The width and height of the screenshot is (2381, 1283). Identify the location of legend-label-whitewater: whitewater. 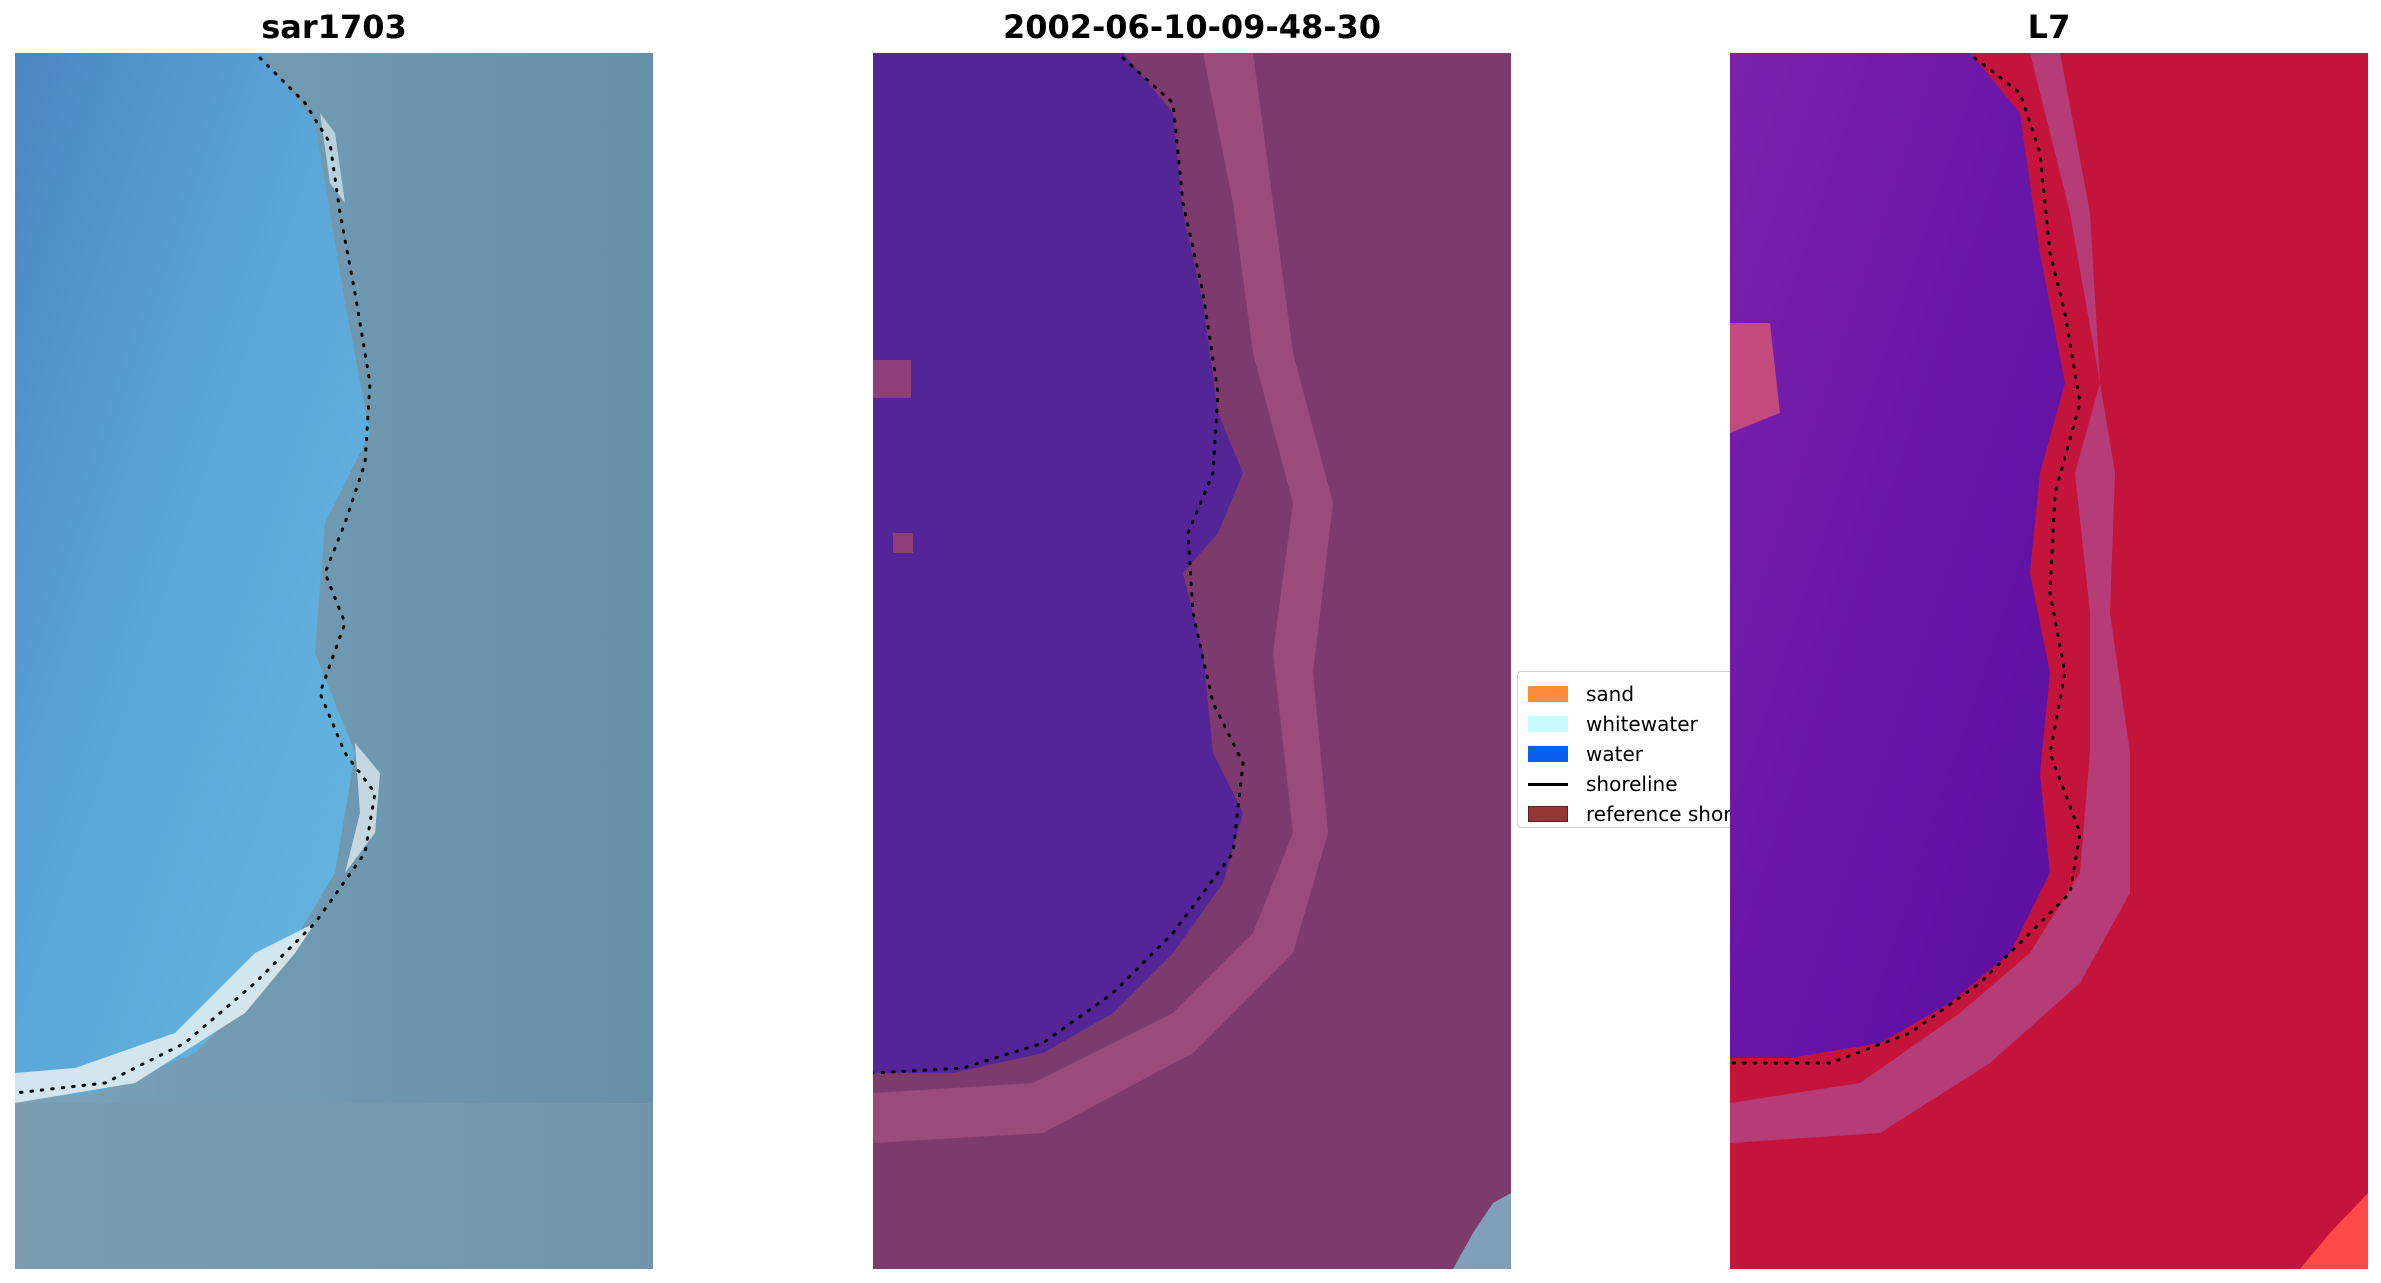
(1642, 724).